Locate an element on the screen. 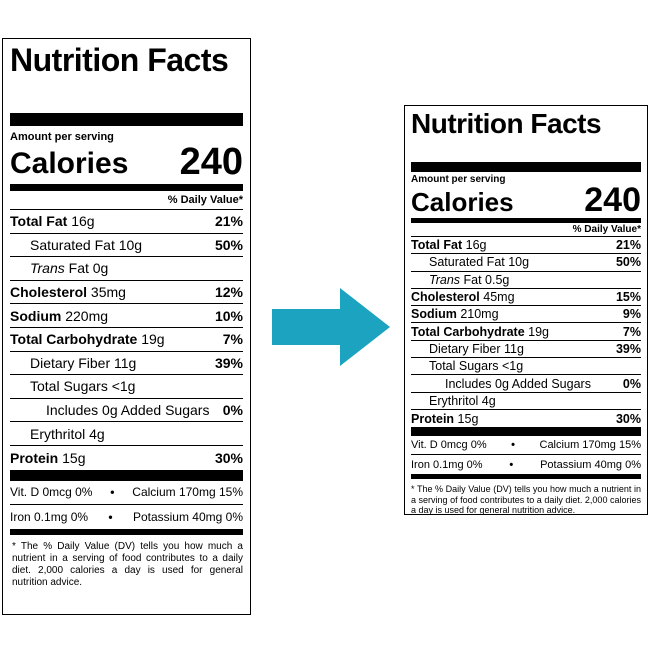 The height and width of the screenshot is (650, 650). nutrient-pct: 9% is located at coordinates (631, 314).